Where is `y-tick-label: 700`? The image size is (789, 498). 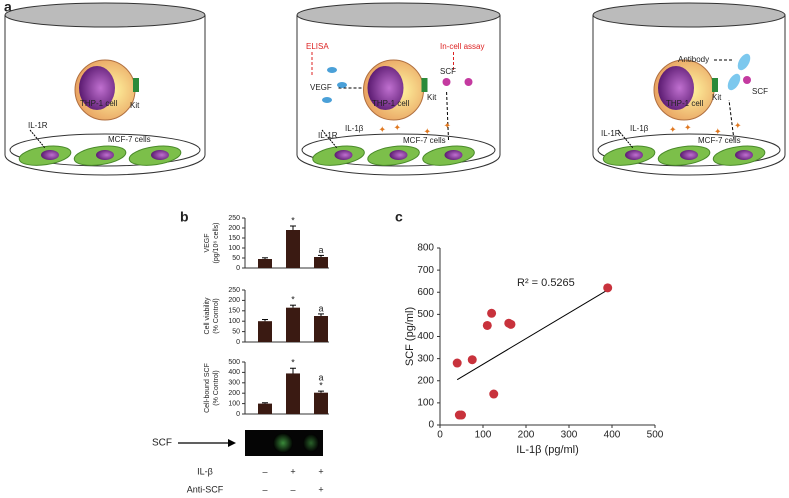
y-tick-label: 700 is located at coordinates (425, 270).